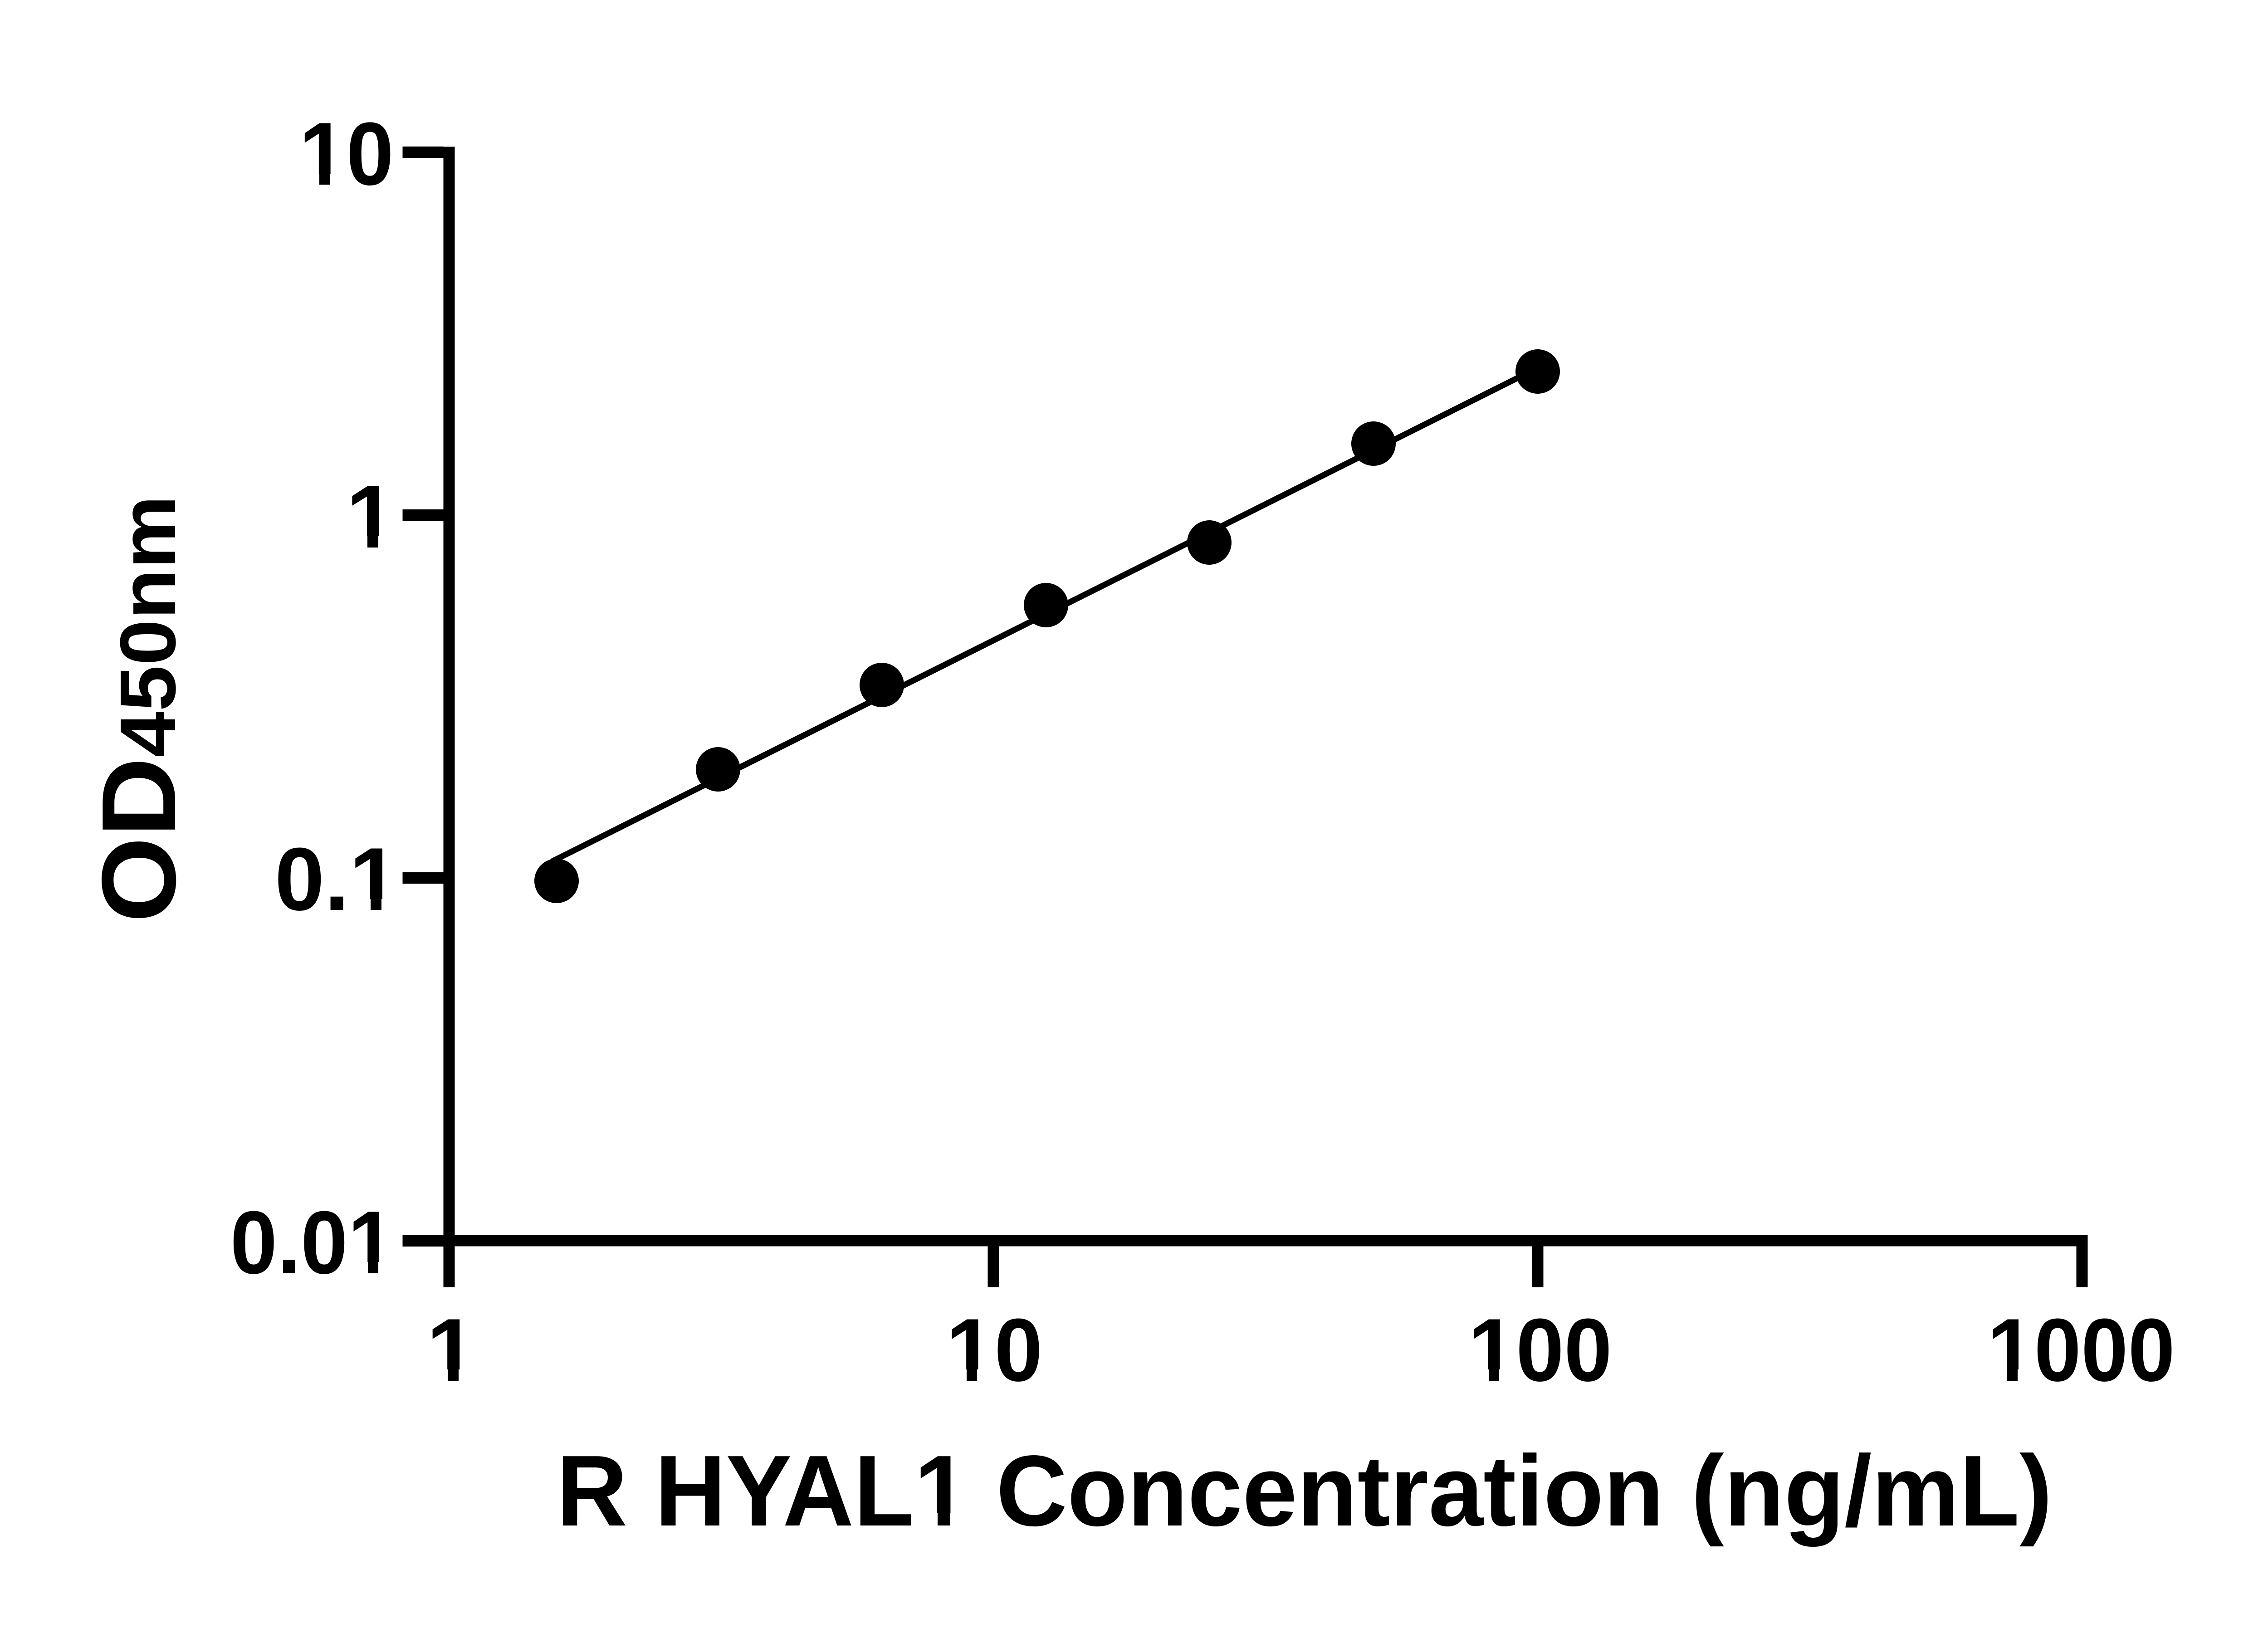 The height and width of the screenshot is (1633, 2268). Describe the element at coordinates (312, 1242) in the screenshot. I see `svg-text: 0.01` at that location.